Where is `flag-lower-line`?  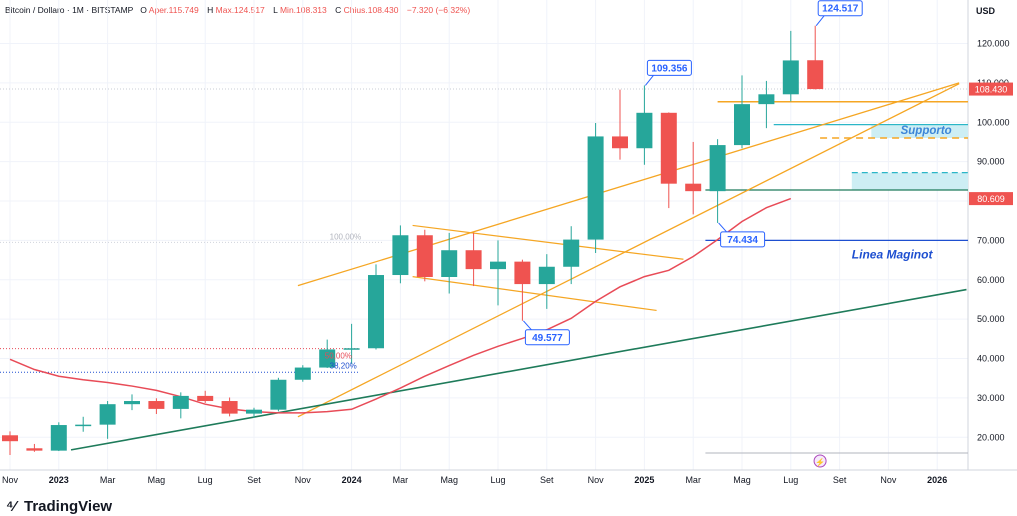 flag-lower-line is located at coordinates (534, 294).